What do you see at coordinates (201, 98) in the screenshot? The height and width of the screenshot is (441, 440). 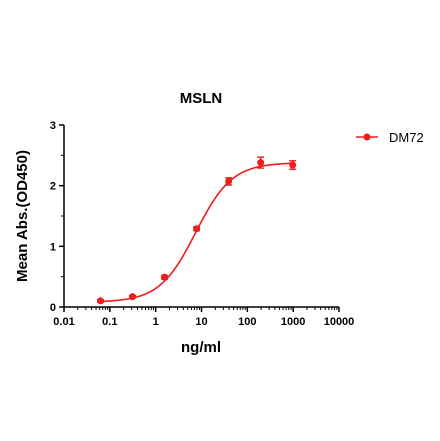 I see `chart-title: MSLN` at bounding box center [201, 98].